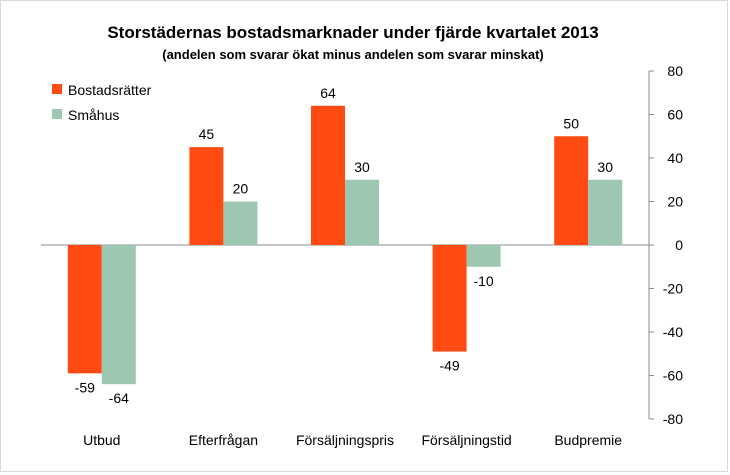  I want to click on legend-label: Småhus, so click(93, 115).